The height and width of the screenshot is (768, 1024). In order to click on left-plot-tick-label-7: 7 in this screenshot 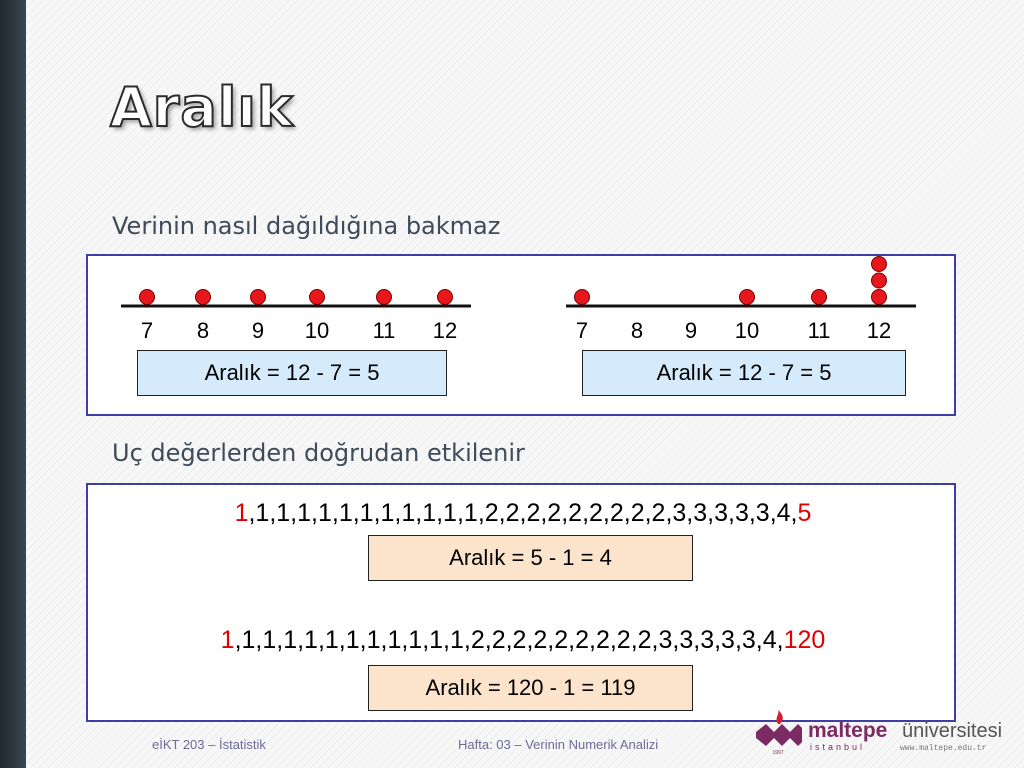, I will do `click(147, 330)`.